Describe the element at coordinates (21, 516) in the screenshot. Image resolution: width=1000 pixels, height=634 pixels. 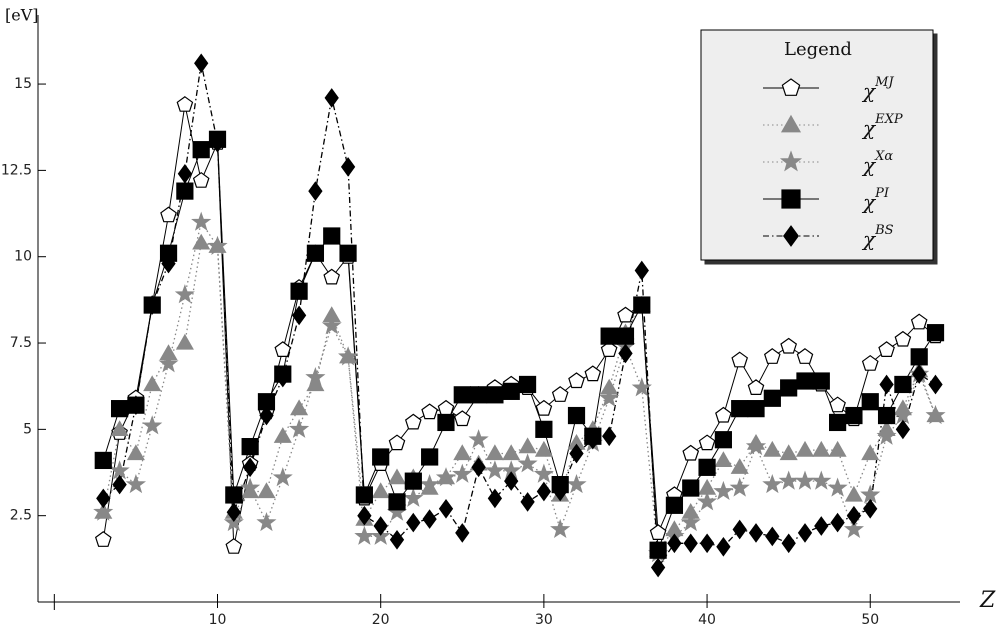
I see `y-tick-label: 2.5` at that location.